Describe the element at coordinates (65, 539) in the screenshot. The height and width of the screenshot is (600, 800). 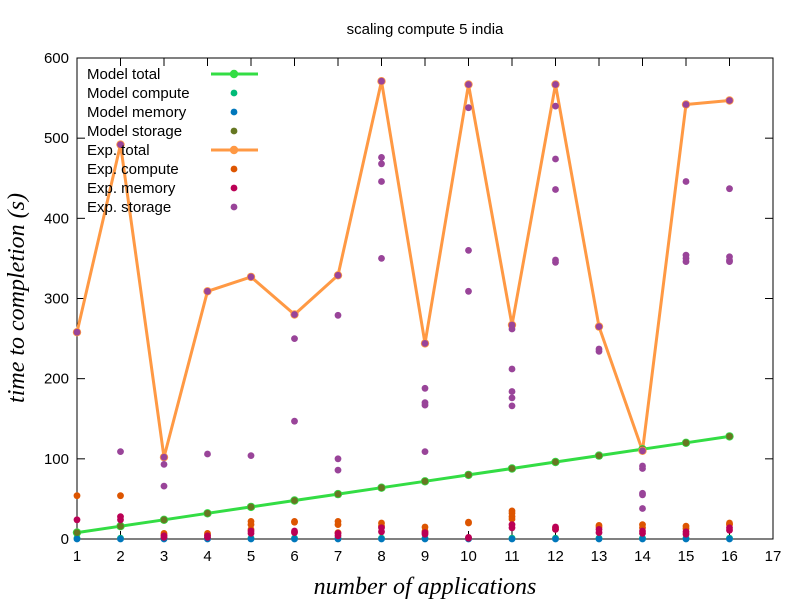
I see `y-tick-label: 0` at that location.